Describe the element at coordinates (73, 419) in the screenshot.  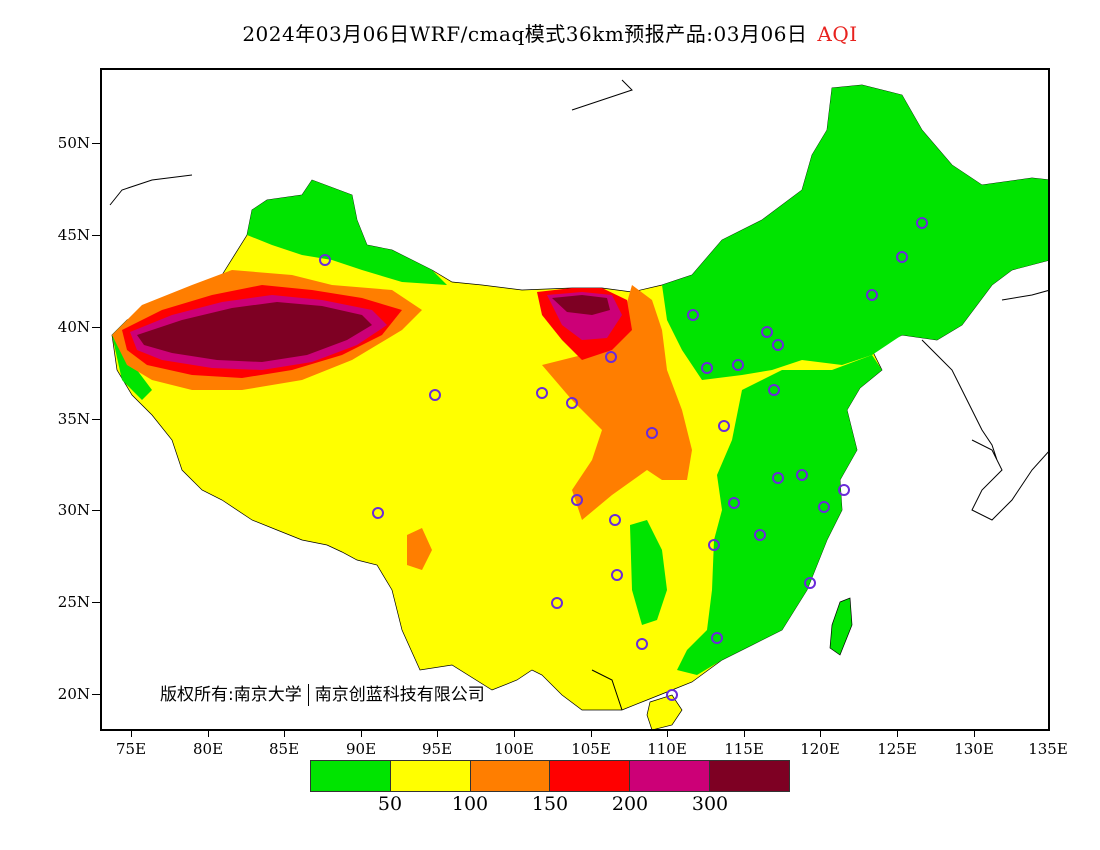
I see `lat-label-35n: 35N` at that location.